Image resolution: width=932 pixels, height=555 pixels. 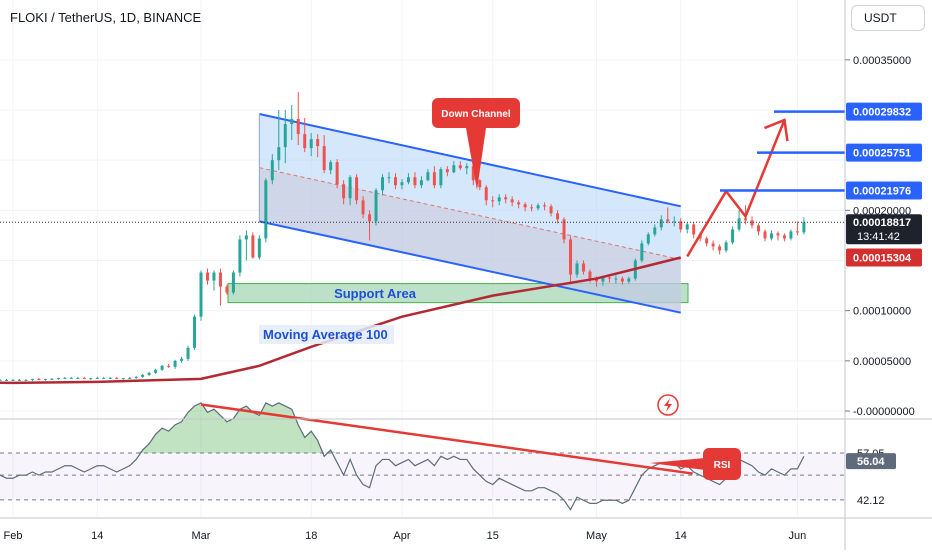 I want to click on rsi-trendline, so click(x=446, y=439).